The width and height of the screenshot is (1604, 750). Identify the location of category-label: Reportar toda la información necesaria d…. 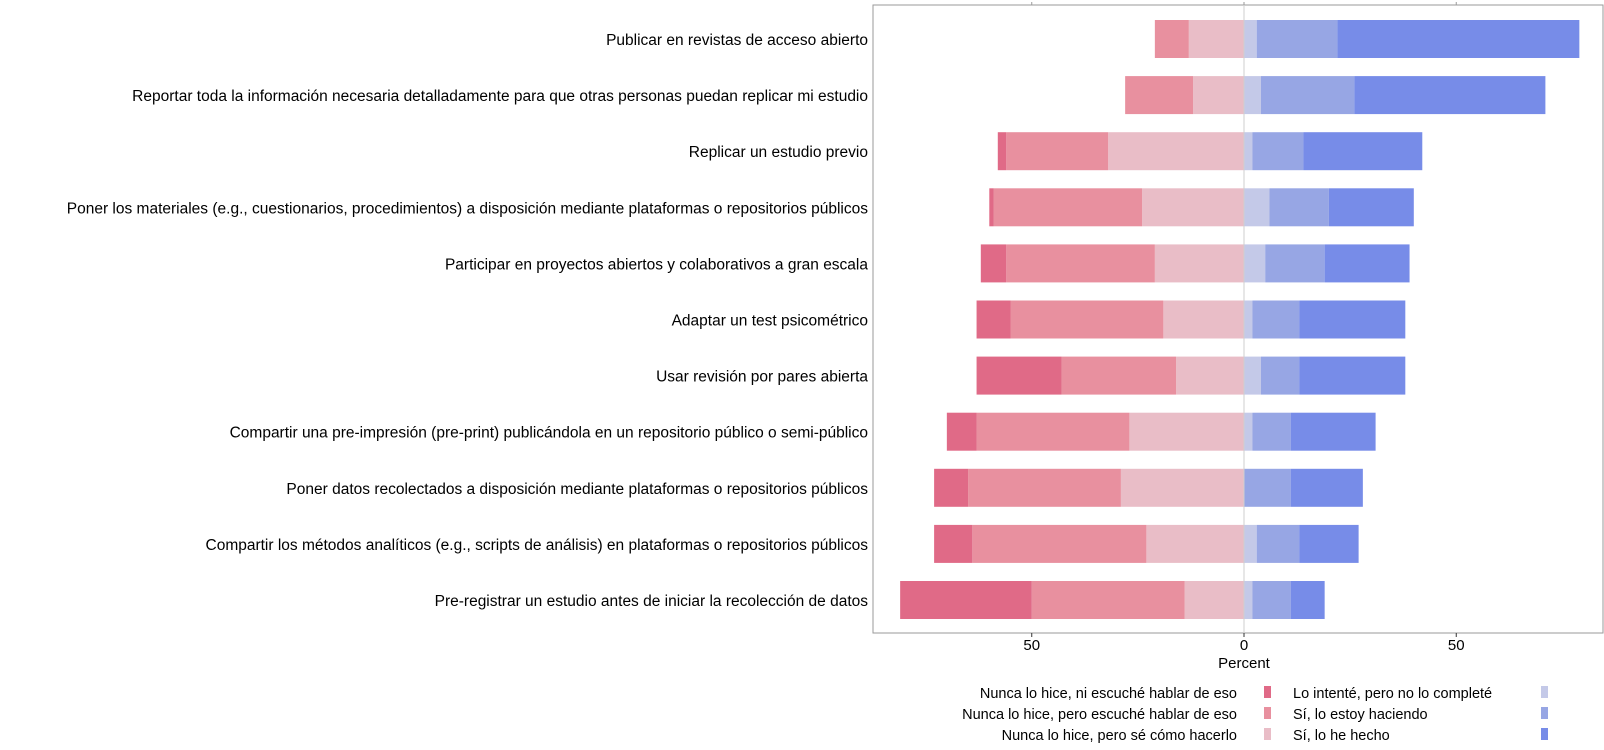
(500, 96).